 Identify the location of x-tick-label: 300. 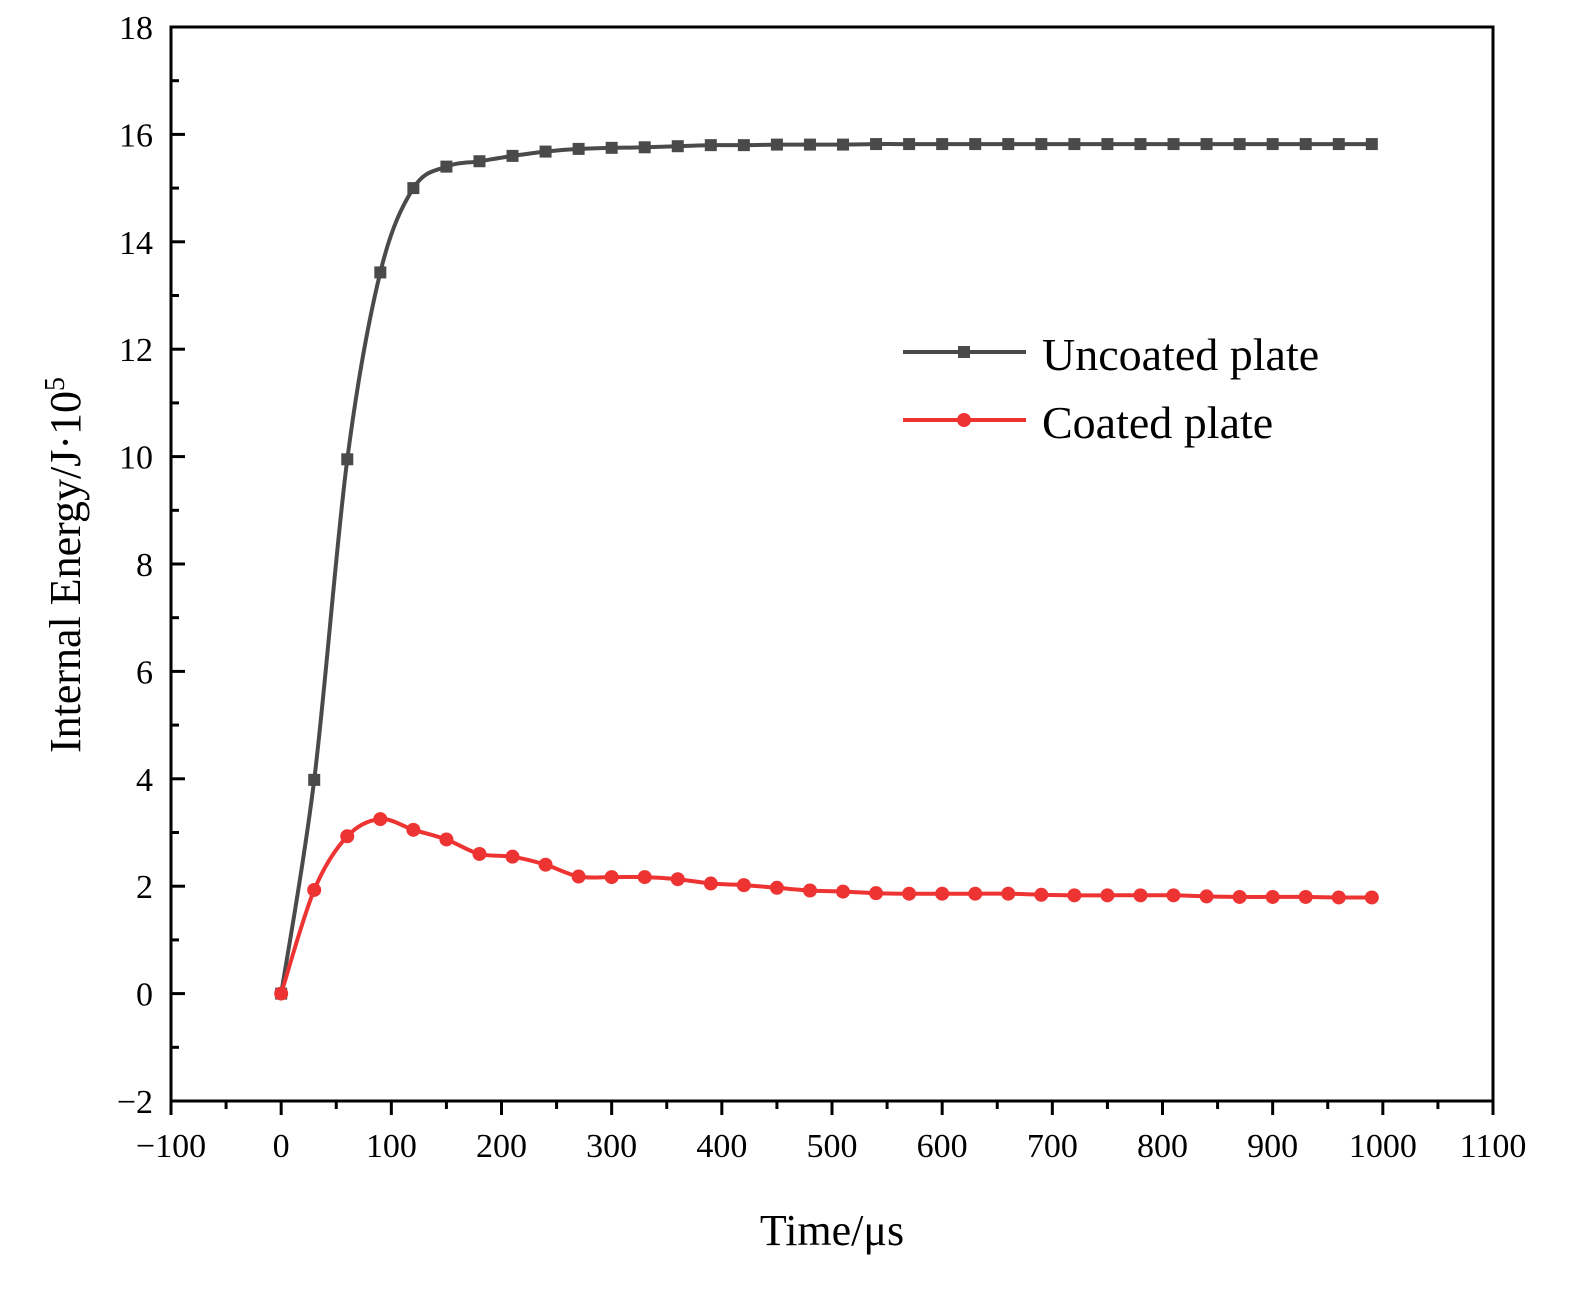
(611, 1146).